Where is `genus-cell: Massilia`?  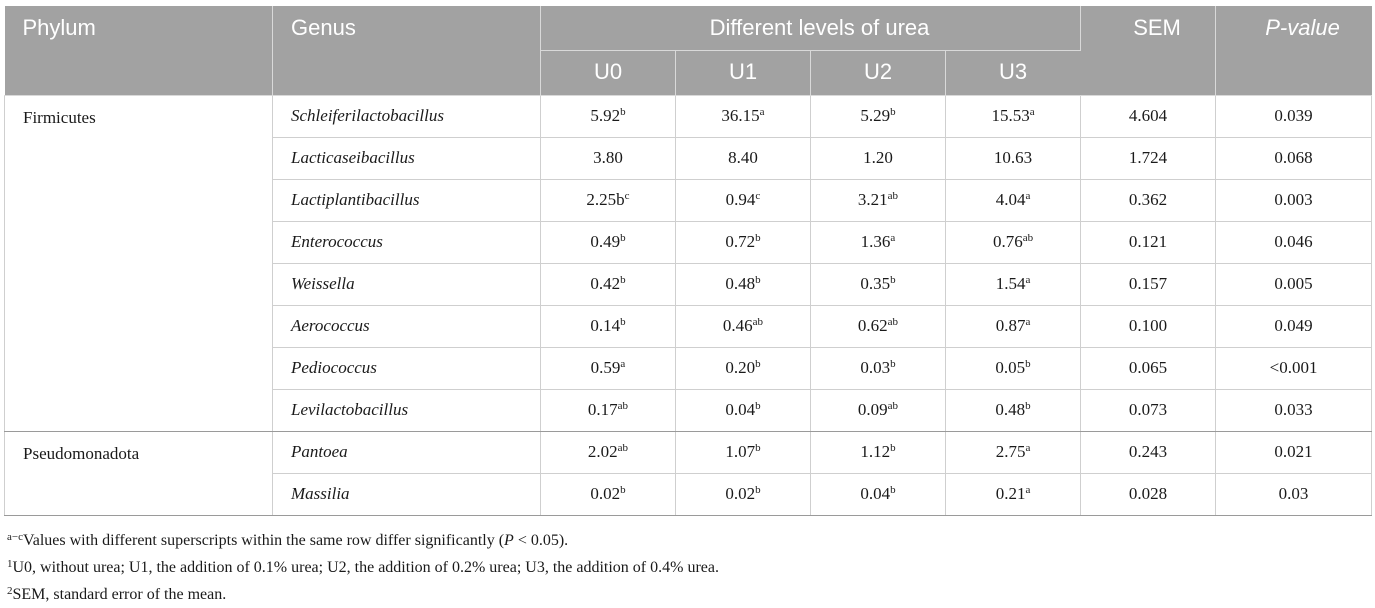 genus-cell: Massilia is located at coordinates (406, 494).